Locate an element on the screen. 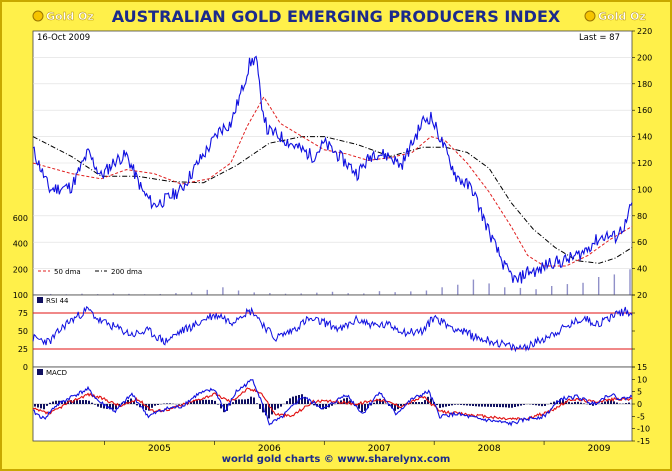  macd-signal-line is located at coordinates (332, 404).